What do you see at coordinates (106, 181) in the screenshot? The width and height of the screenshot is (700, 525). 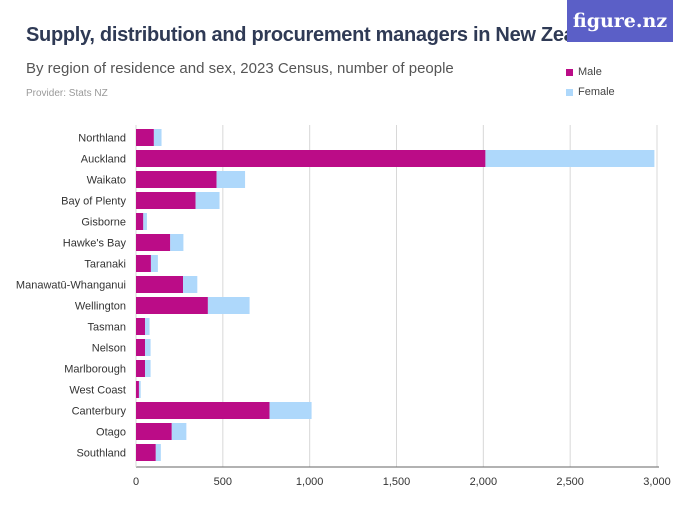 I see `category-label: Waikato` at bounding box center [106, 181].